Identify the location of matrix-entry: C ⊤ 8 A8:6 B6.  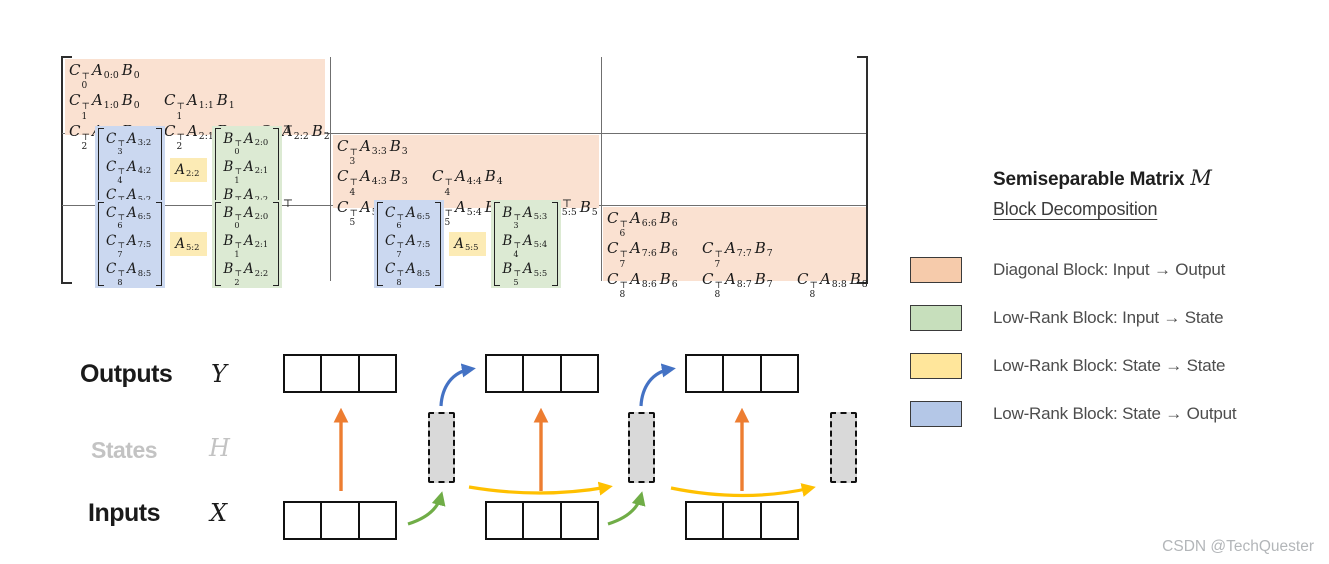
(642, 284).